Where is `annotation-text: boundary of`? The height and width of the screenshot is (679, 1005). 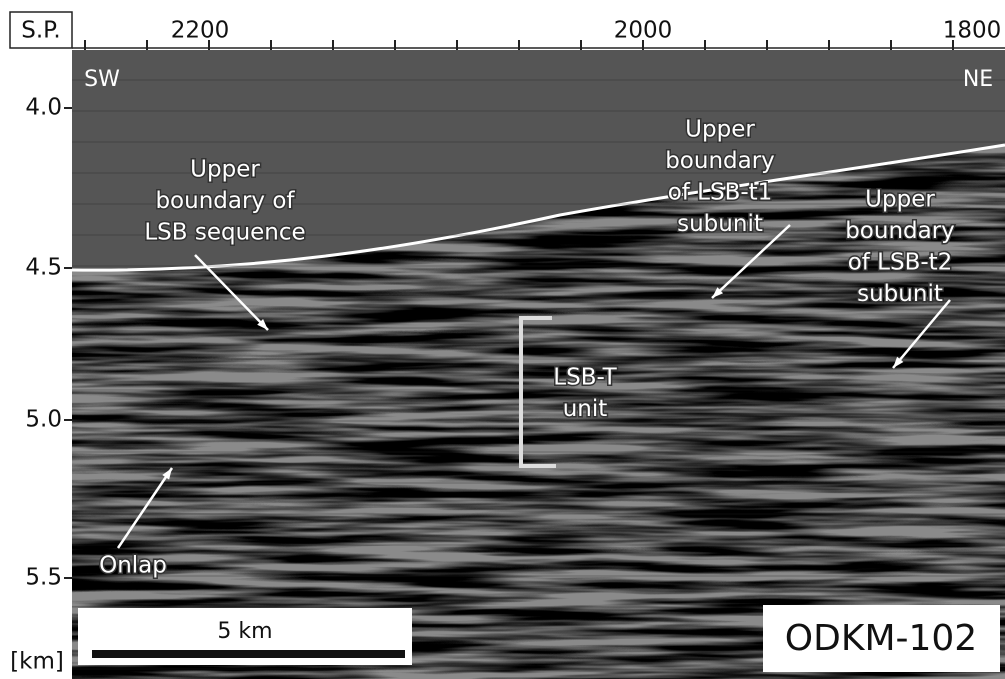 annotation-text: boundary of is located at coordinates (225, 201).